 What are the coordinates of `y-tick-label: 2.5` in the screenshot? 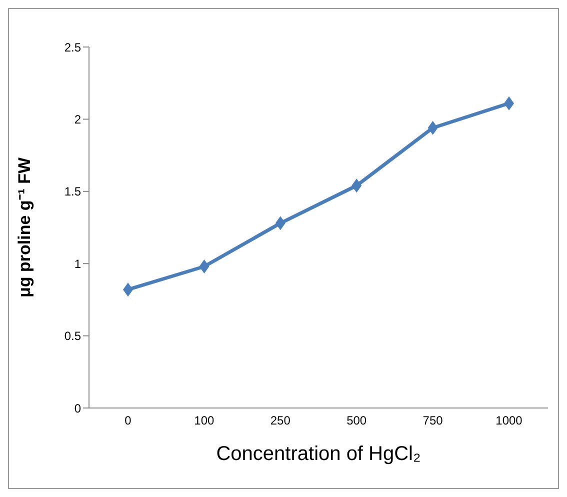 It's located at (73, 47).